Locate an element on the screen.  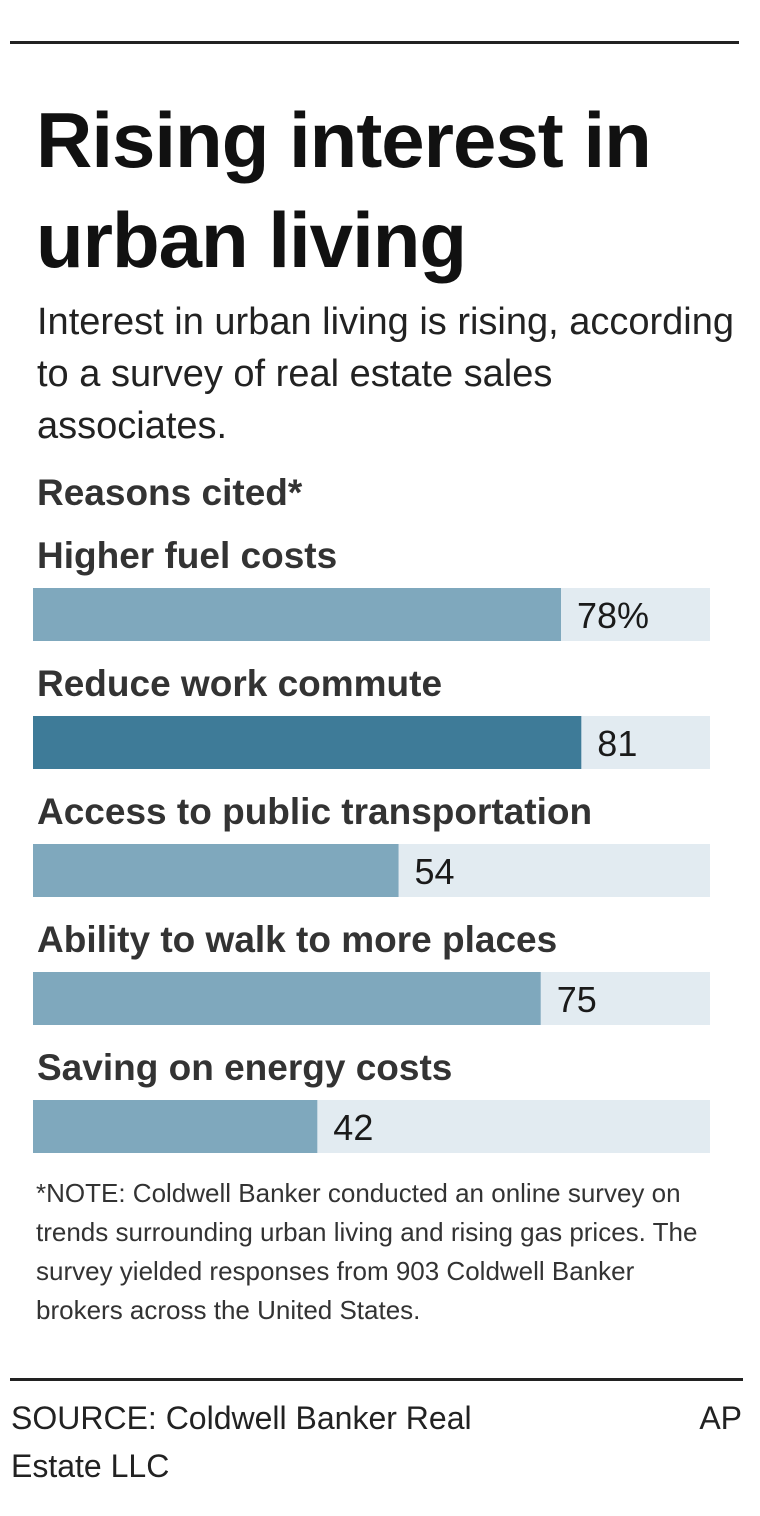
section-label: Reasons cited* is located at coordinates (170, 492).